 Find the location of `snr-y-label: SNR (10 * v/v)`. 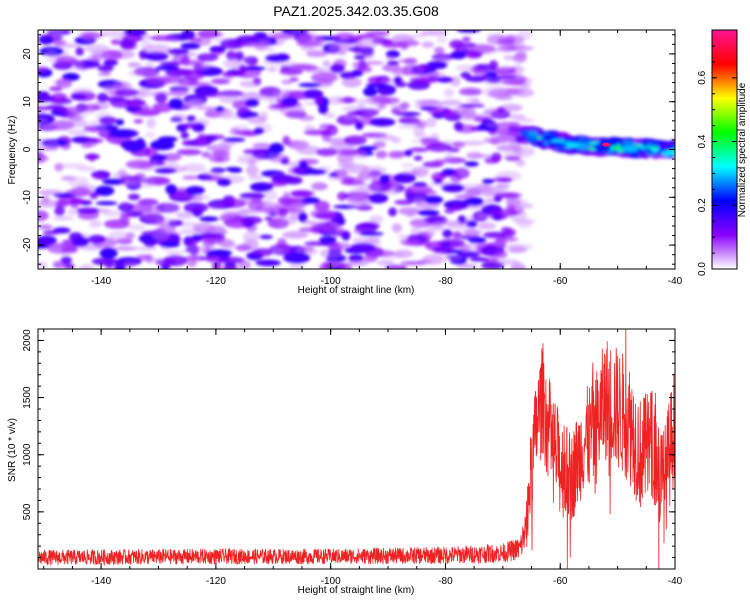

snr-y-label: SNR (10 * v/v) is located at coordinates (12, 450).